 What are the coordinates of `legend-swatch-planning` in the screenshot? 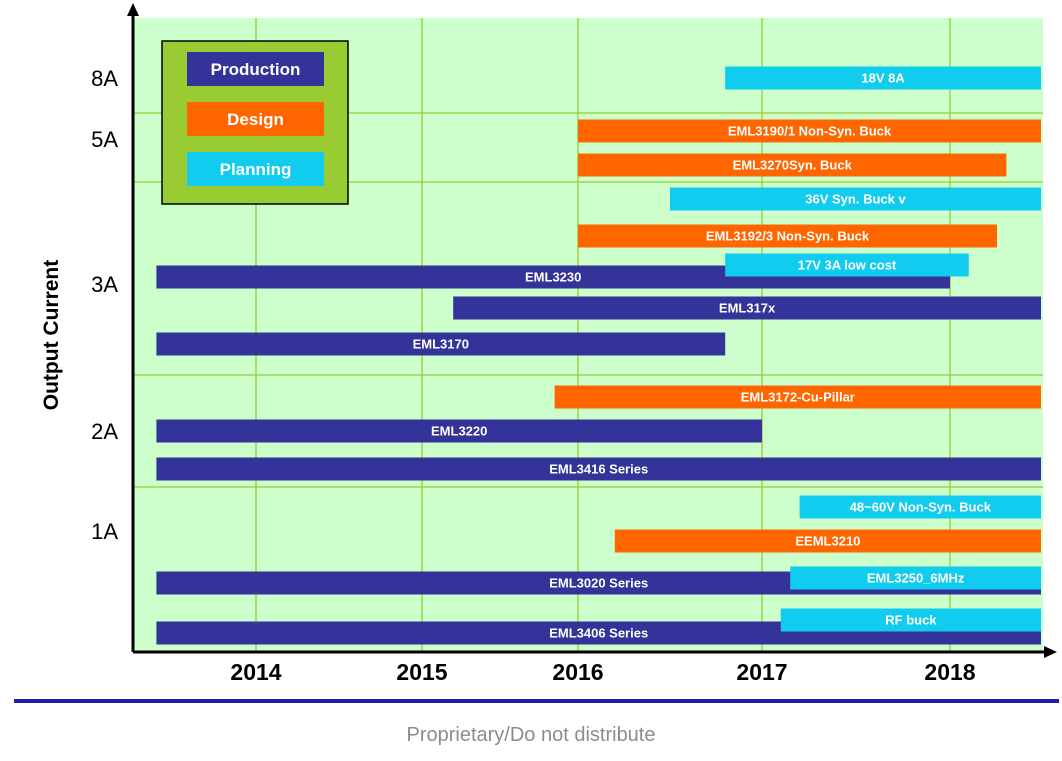 It's located at (255, 169).